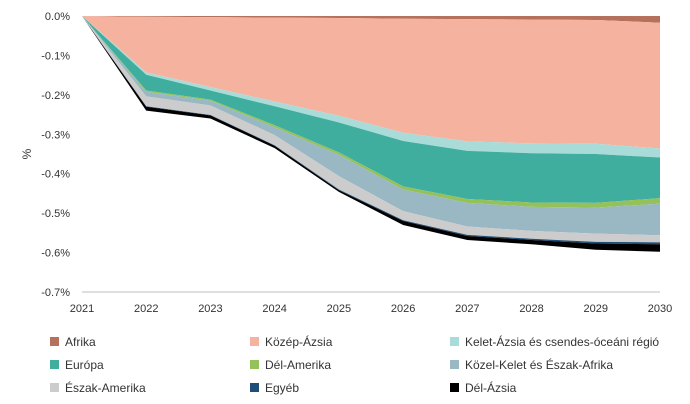  Describe the element at coordinates (539, 364) in the screenshot. I see `legend-label: Közel-Kelet és Észak-Afrika` at that location.